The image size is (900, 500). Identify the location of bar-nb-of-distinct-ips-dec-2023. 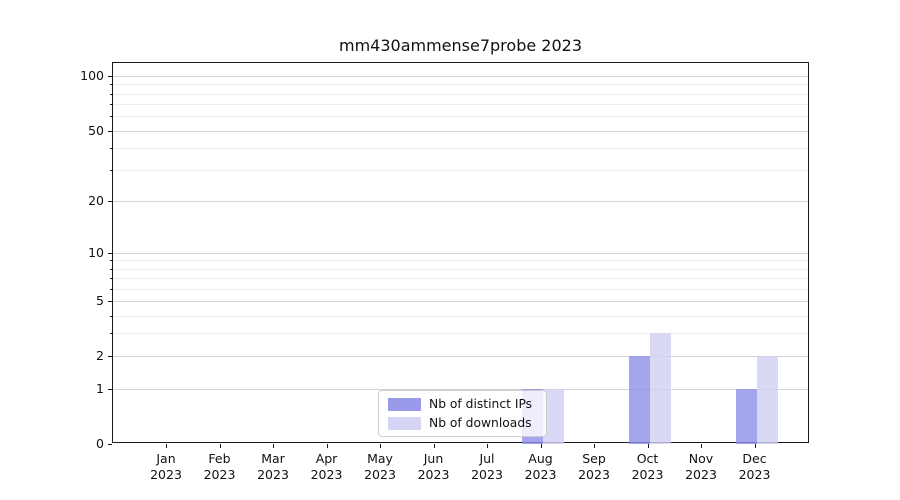
(746, 416).